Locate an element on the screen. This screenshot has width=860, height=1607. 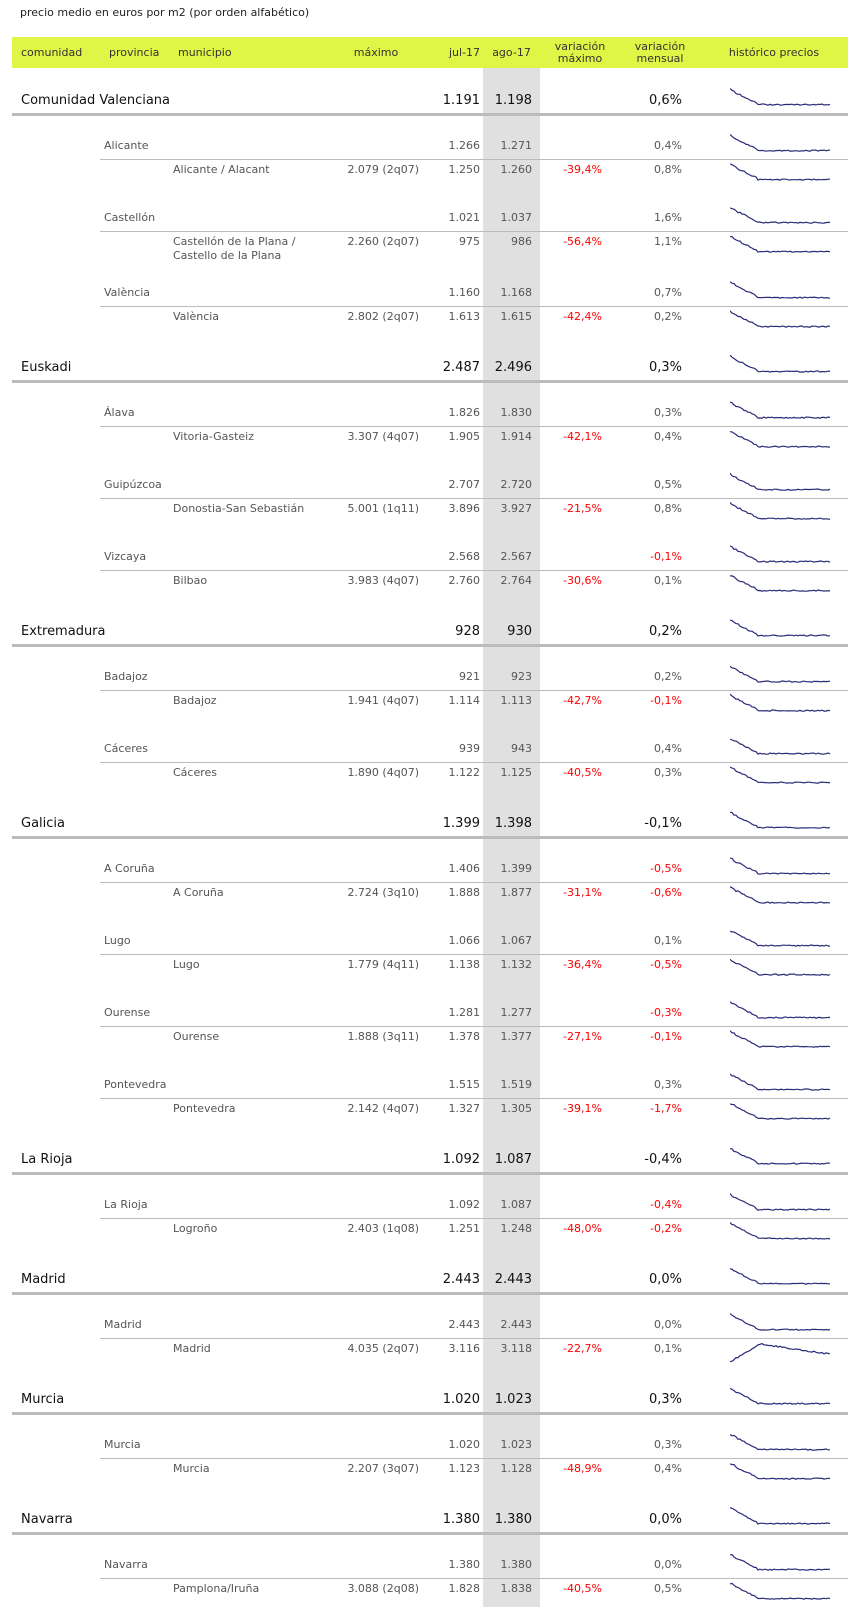
maximo-value: 3.088 (2q08) is located at coordinates (376, 1593).